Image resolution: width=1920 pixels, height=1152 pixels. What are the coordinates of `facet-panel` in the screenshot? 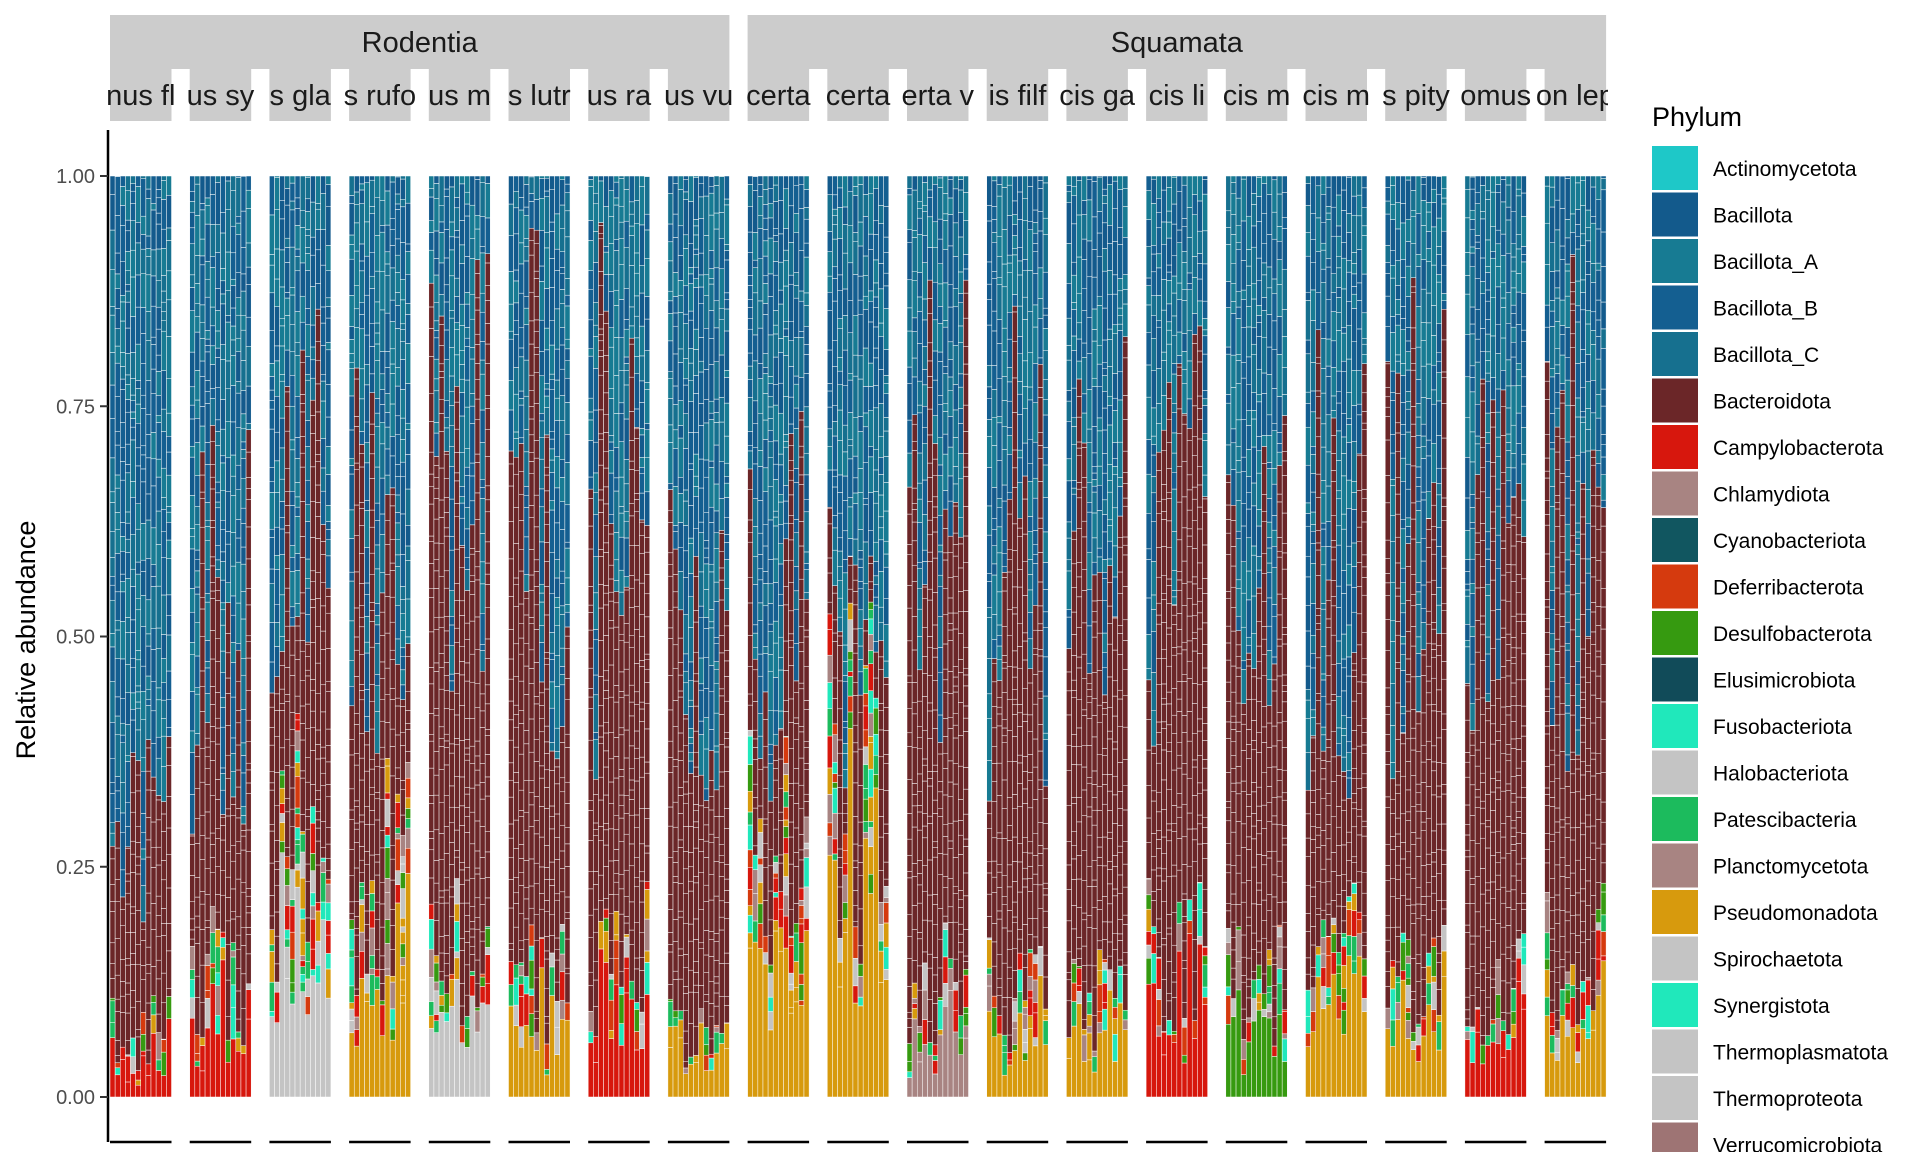 It's located at (858, 636).